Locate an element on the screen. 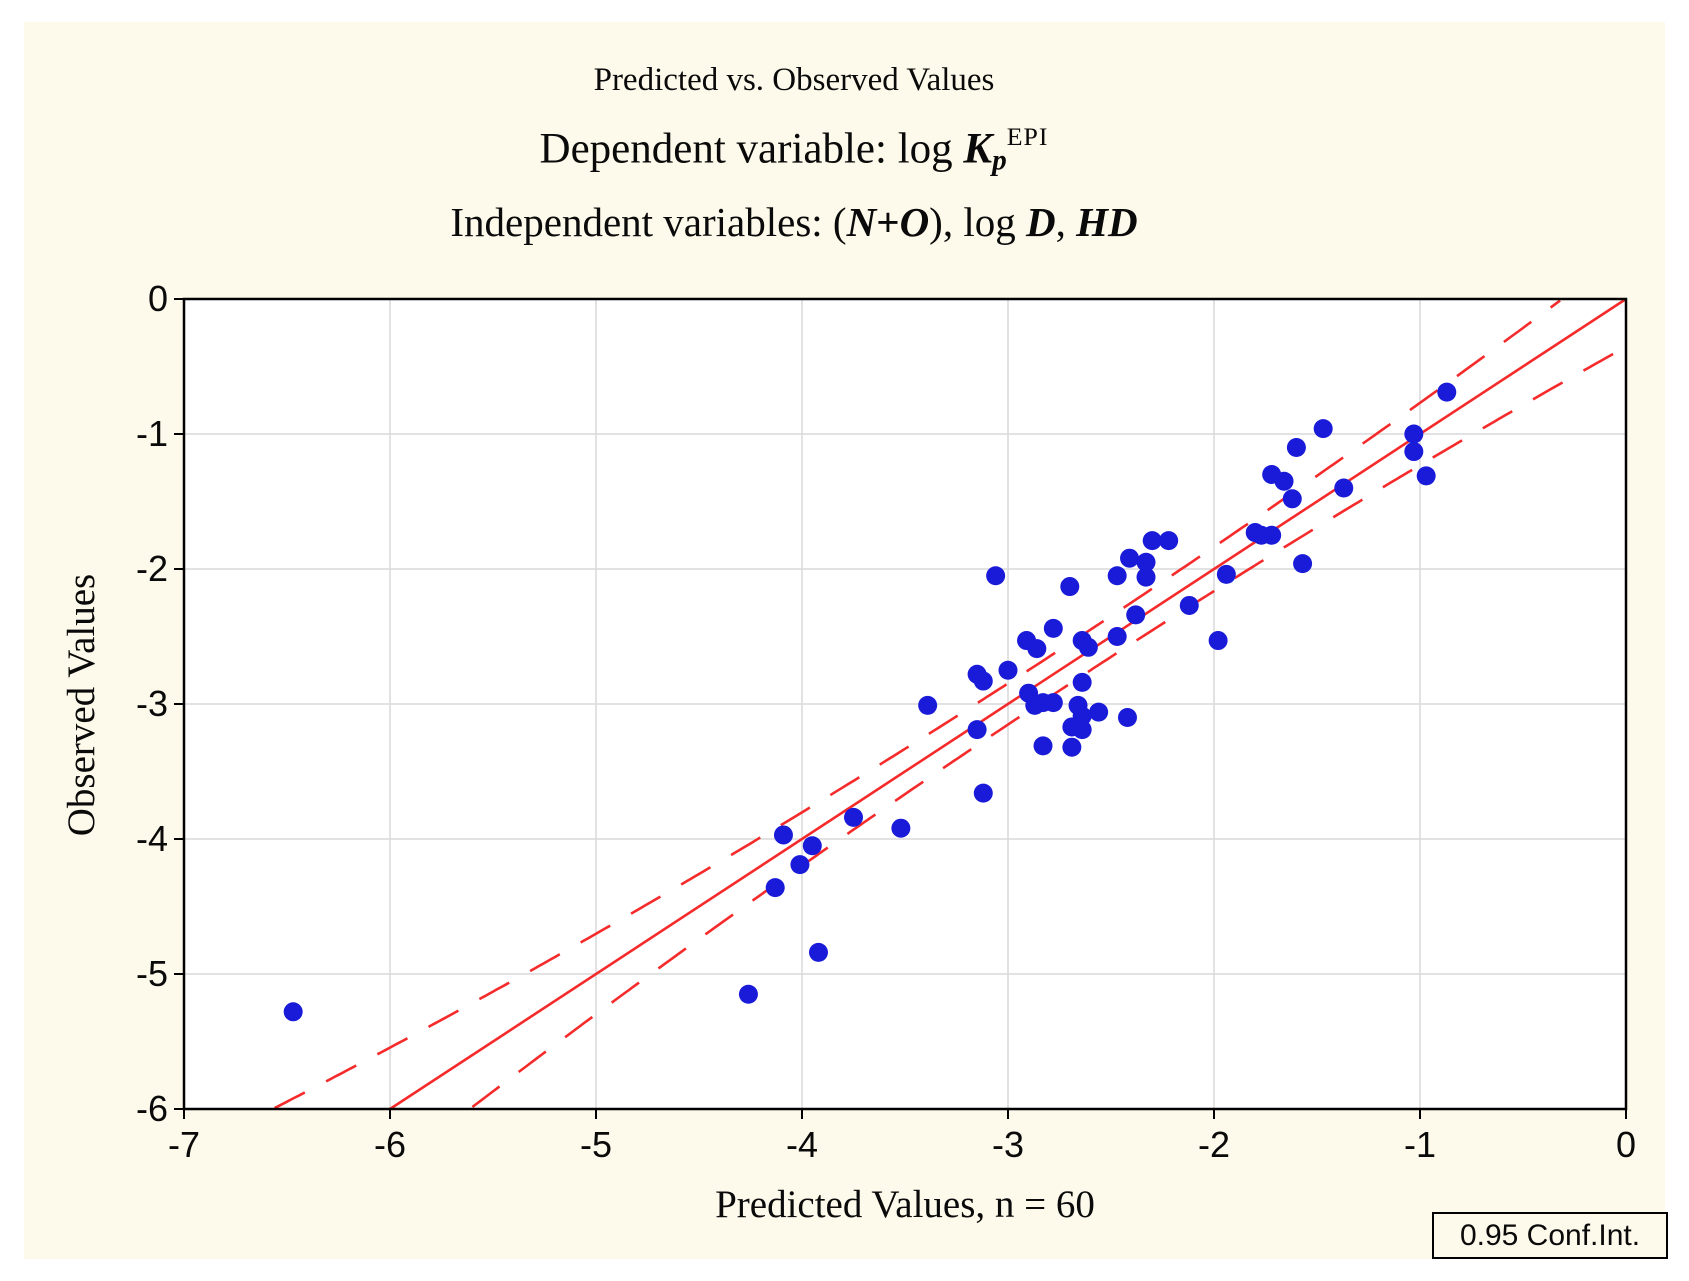  x-tick-label: -4 is located at coordinates (802, 1144).